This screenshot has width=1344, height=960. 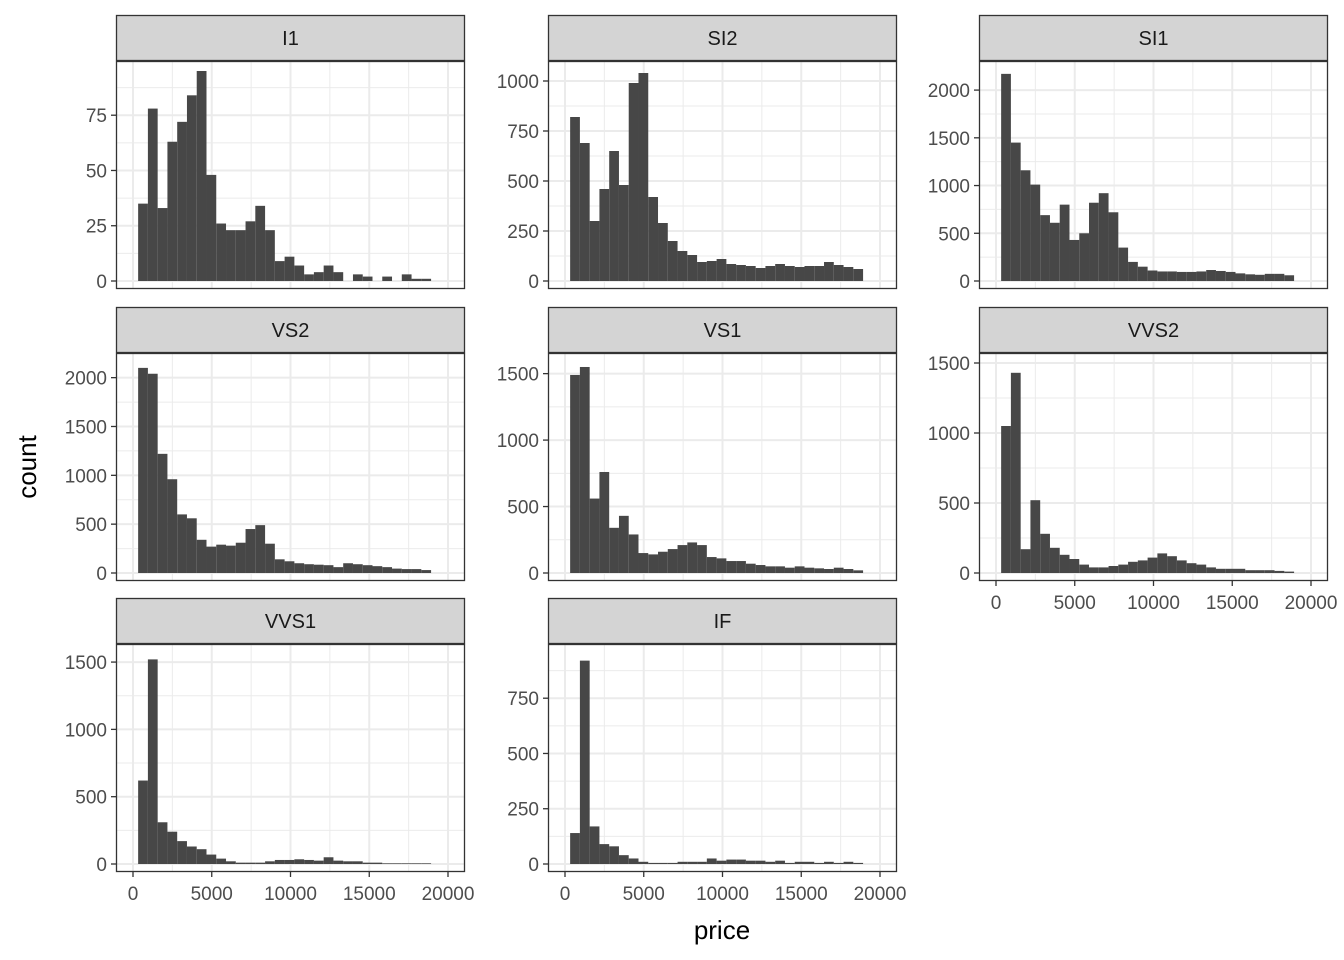 What do you see at coordinates (133, 894) in the screenshot?
I see `x-tick-label: 0` at bounding box center [133, 894].